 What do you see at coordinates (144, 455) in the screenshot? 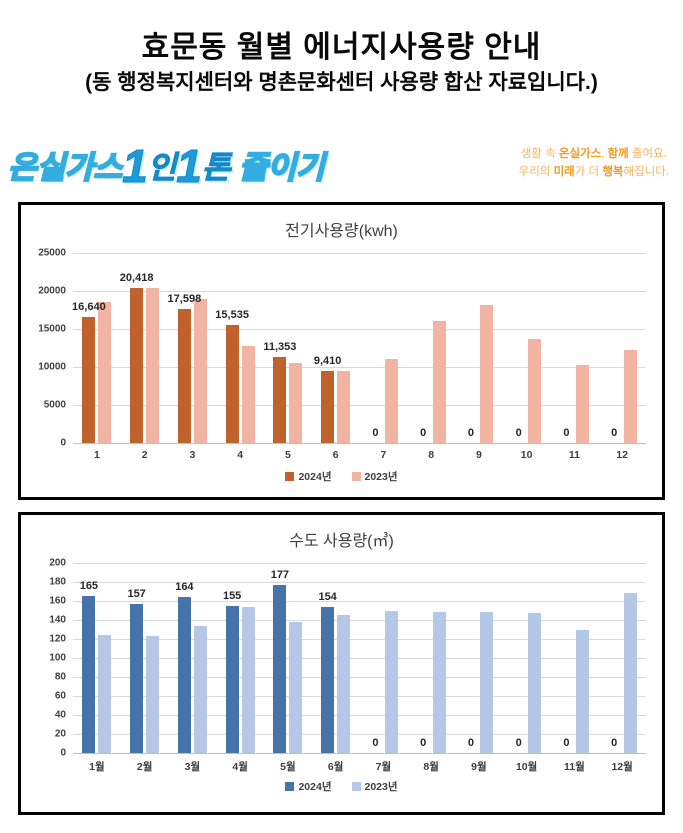
I see `x-axis-label-2: 2` at bounding box center [144, 455].